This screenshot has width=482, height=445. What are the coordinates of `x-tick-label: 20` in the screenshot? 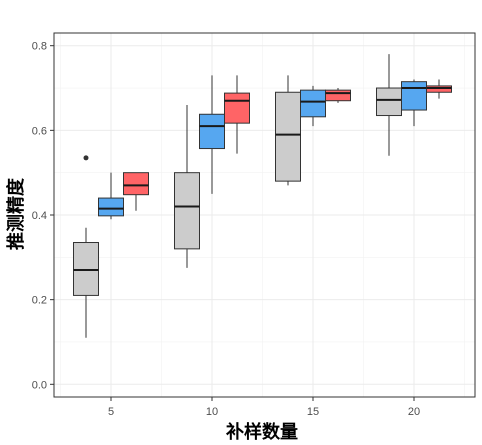 It's located at (414, 412).